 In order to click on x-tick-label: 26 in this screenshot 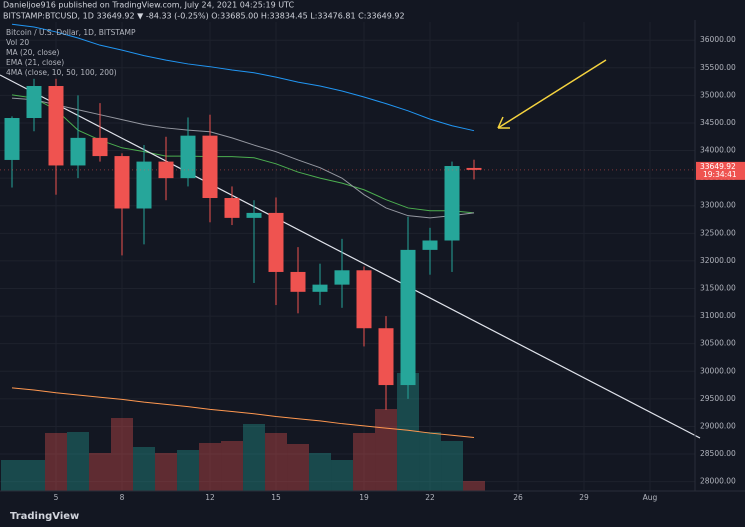, I will do `click(518, 497)`.